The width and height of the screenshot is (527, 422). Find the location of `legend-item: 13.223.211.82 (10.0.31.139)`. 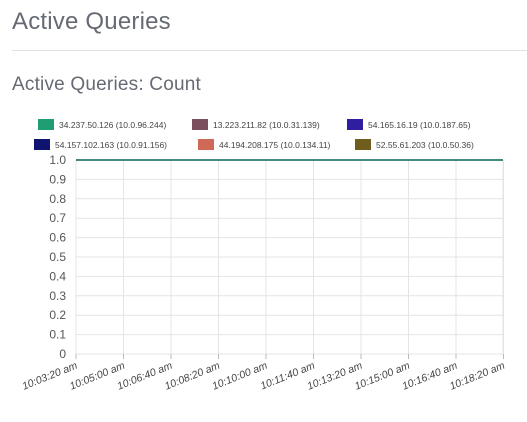

legend-item: 13.223.211.82 (10.0.31.139) is located at coordinates (256, 124).